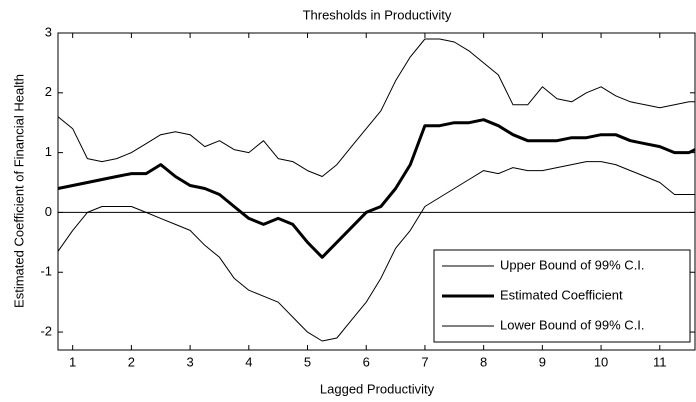 This screenshot has height=402, width=696. Describe the element at coordinates (248, 361) in the screenshot. I see `x-tick-label: 4` at that location.